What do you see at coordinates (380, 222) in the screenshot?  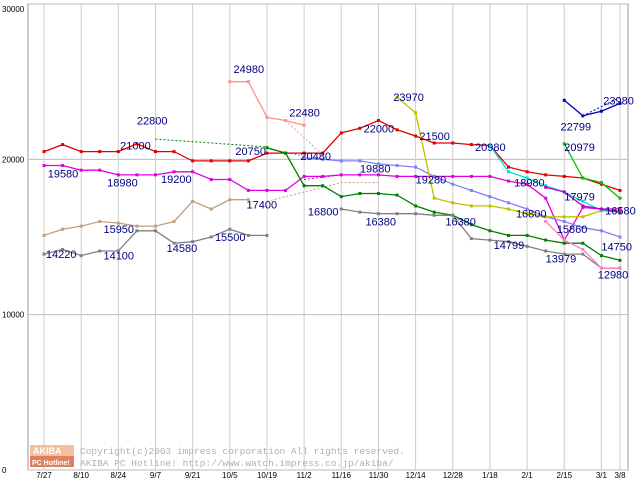 I see `data-label: 16380` at bounding box center [380, 222].